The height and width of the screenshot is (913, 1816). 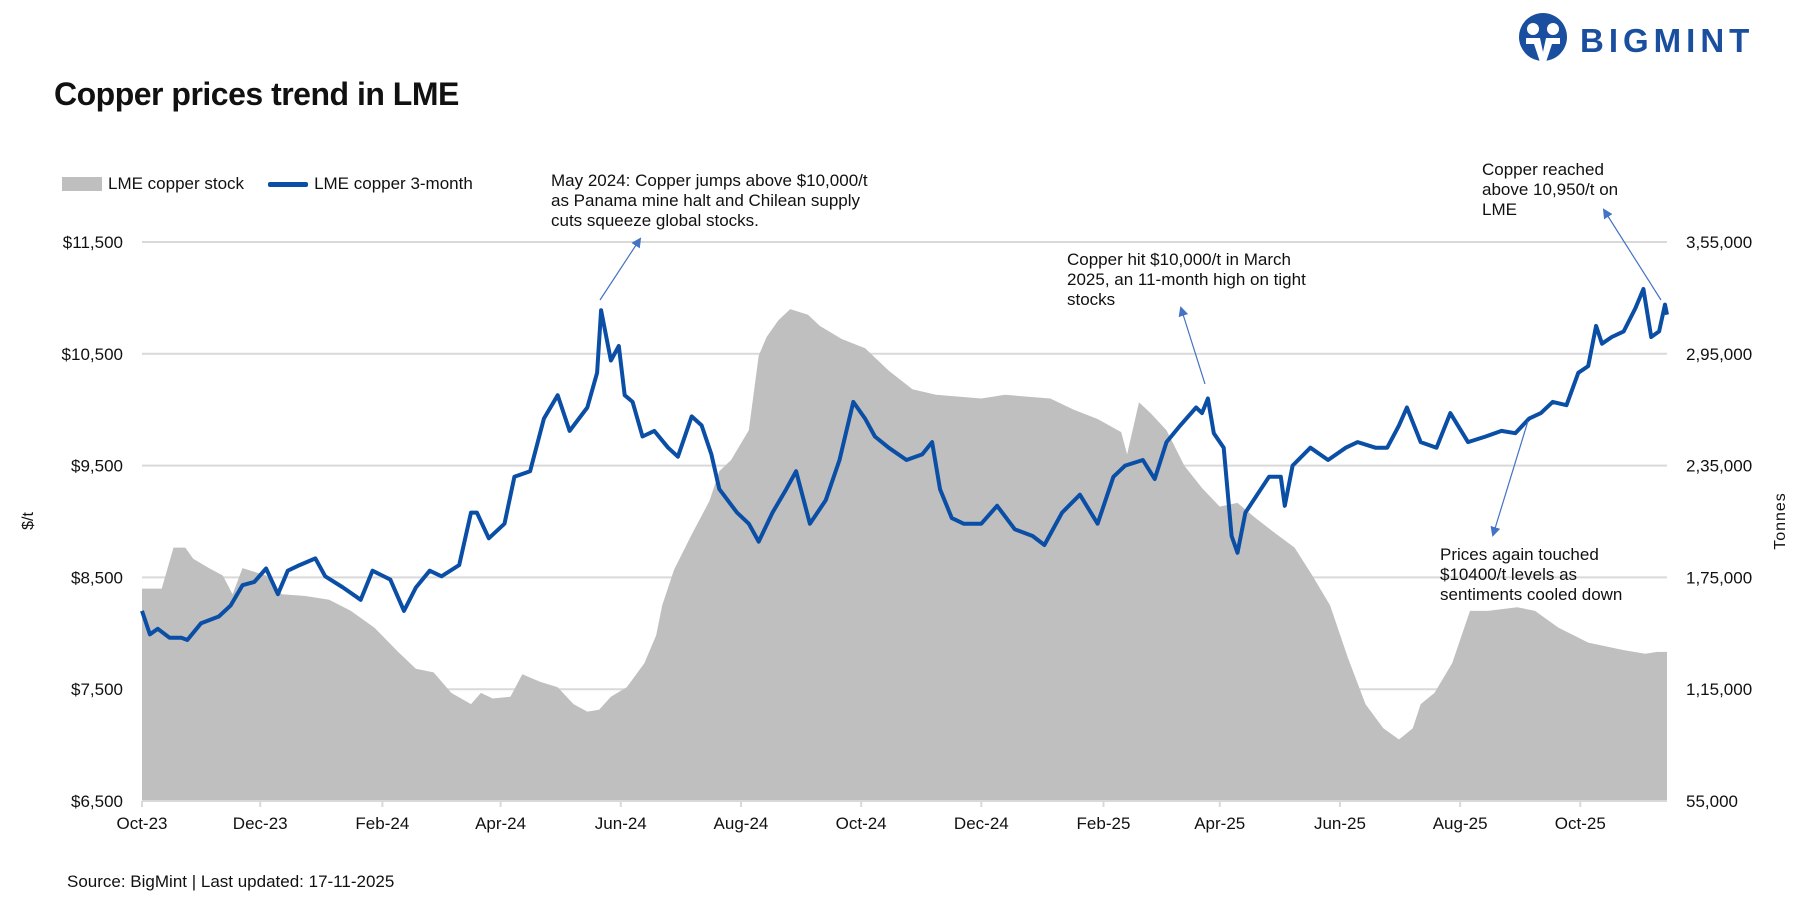 What do you see at coordinates (1780, 521) in the screenshot?
I see `y-axis-right-label: Tonnes` at bounding box center [1780, 521].